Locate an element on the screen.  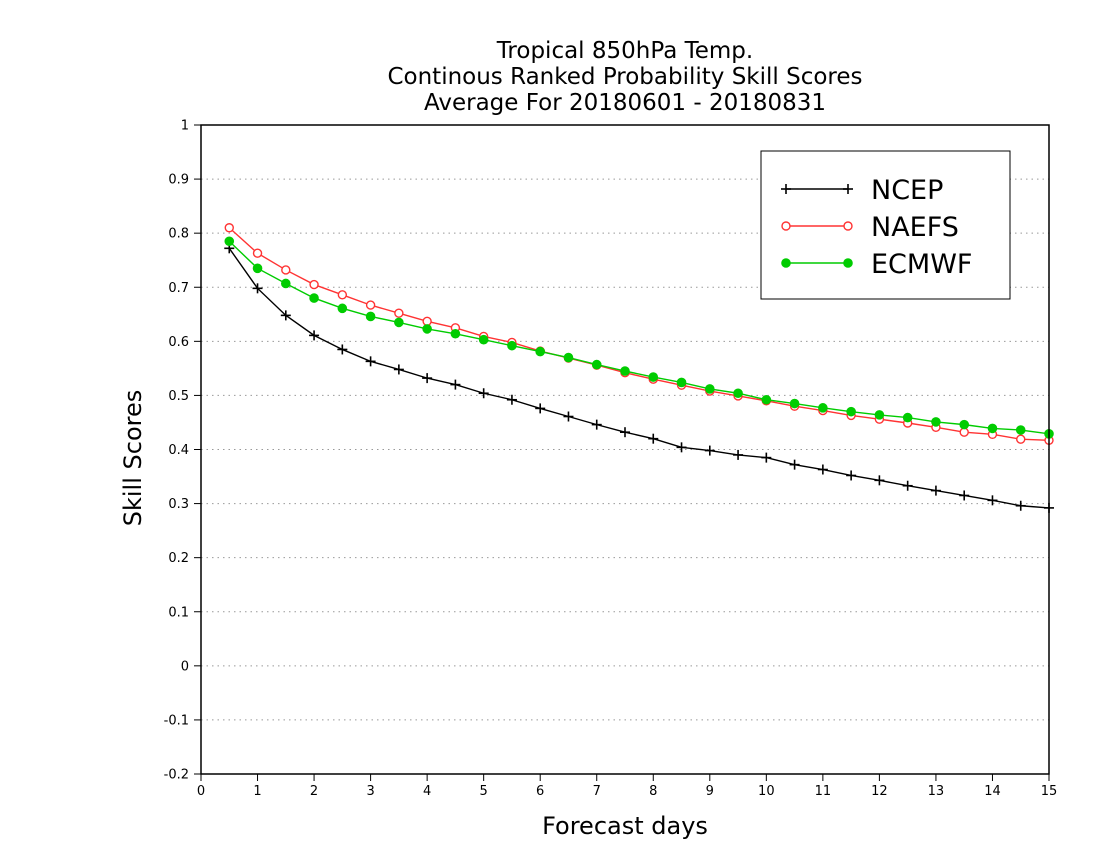
x-tick-label-9: 9 is located at coordinates (710, 791).